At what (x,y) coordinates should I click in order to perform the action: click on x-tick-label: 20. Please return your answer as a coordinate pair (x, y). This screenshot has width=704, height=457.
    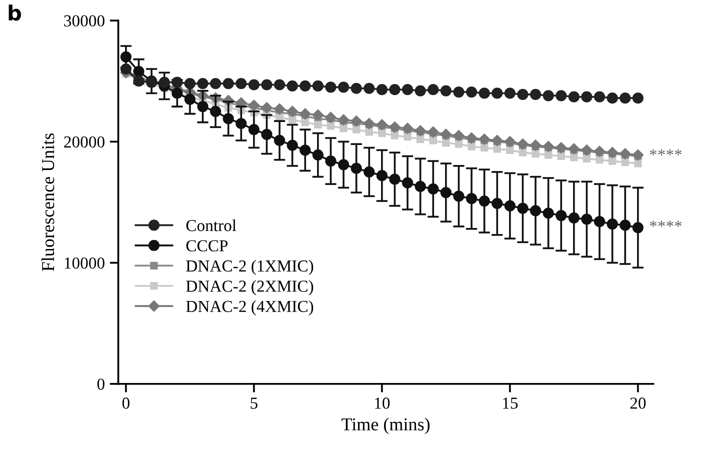
    Looking at the image, I should click on (638, 403).